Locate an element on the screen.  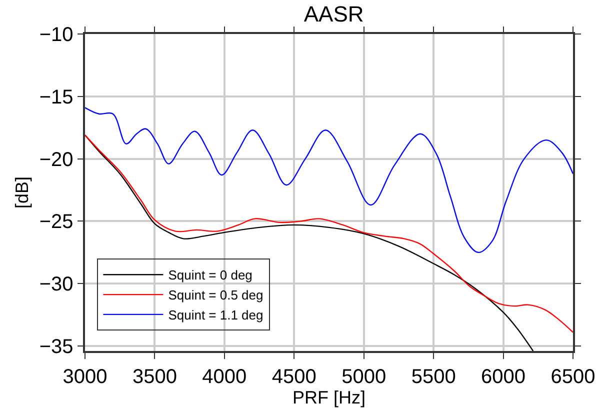
x-tick-label: 6000 is located at coordinates (503, 377).